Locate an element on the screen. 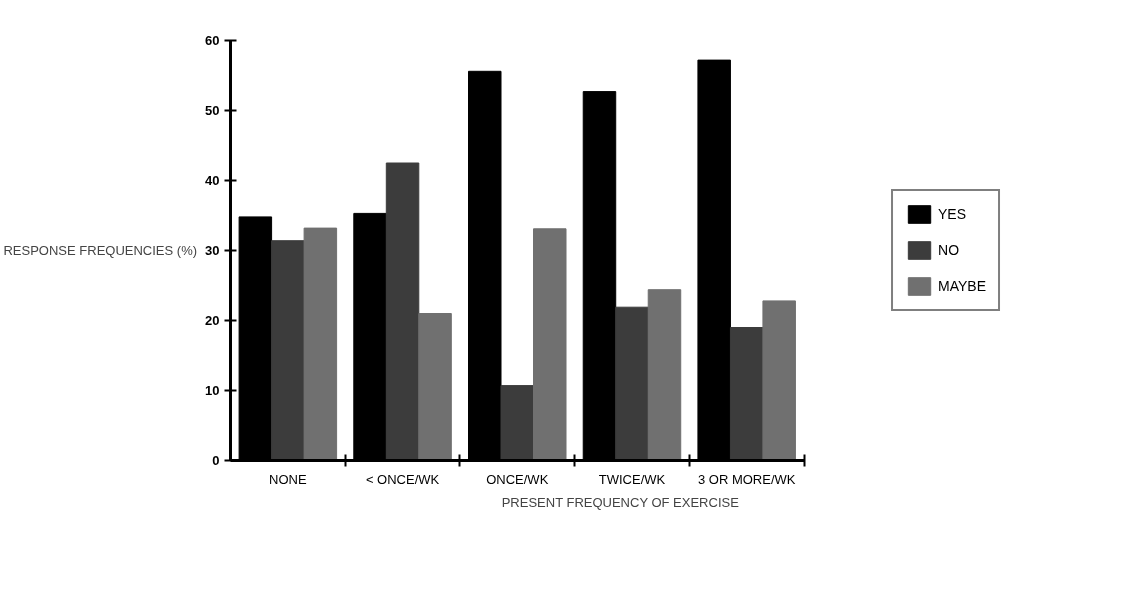 Image resolution: width=1136 pixels, height=604 pixels. y-axis-title: RESPONSE FREQUENCIES (%) is located at coordinates (100, 250).